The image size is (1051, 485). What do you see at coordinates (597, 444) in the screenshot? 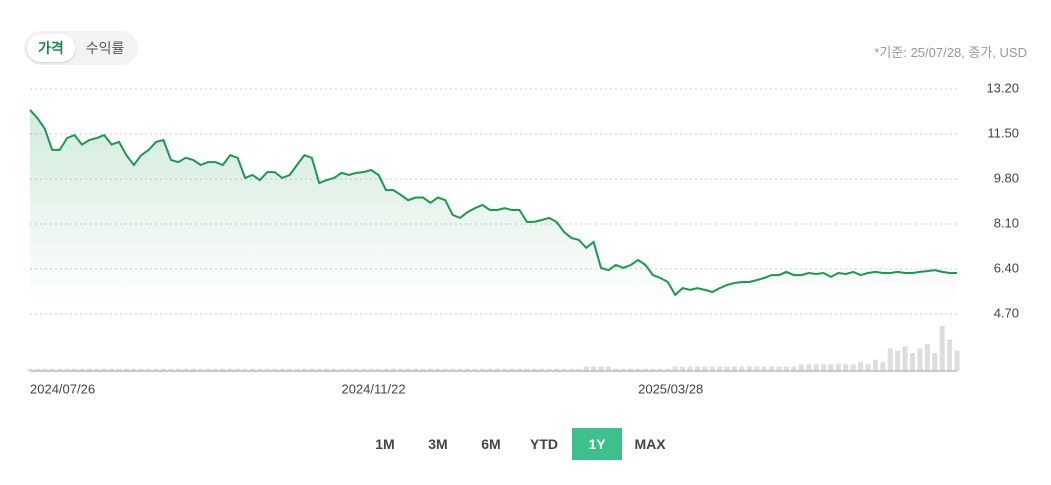
I see `range-button: 1Y` at bounding box center [597, 444].